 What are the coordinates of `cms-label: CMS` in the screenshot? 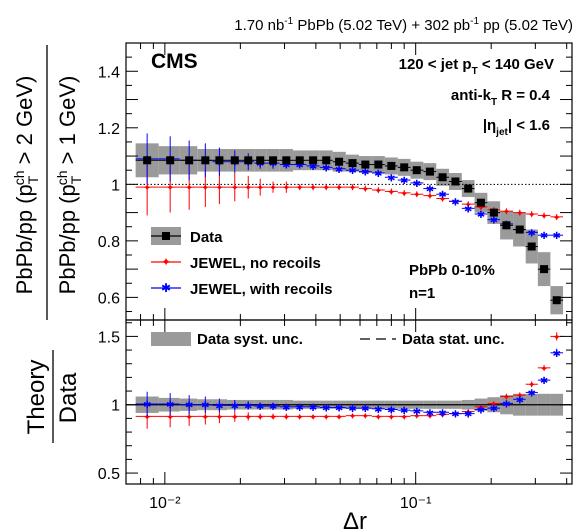 It's located at (174, 61).